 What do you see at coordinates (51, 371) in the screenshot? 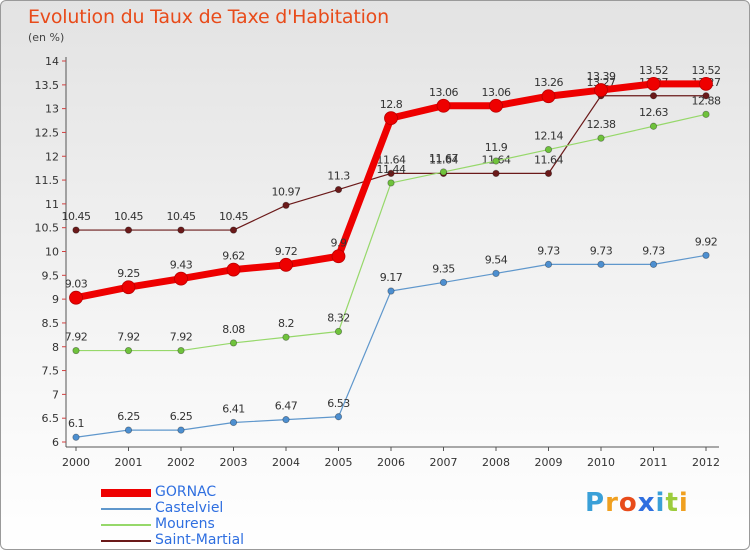
I see `y-tick-label: 7.5` at bounding box center [51, 371].